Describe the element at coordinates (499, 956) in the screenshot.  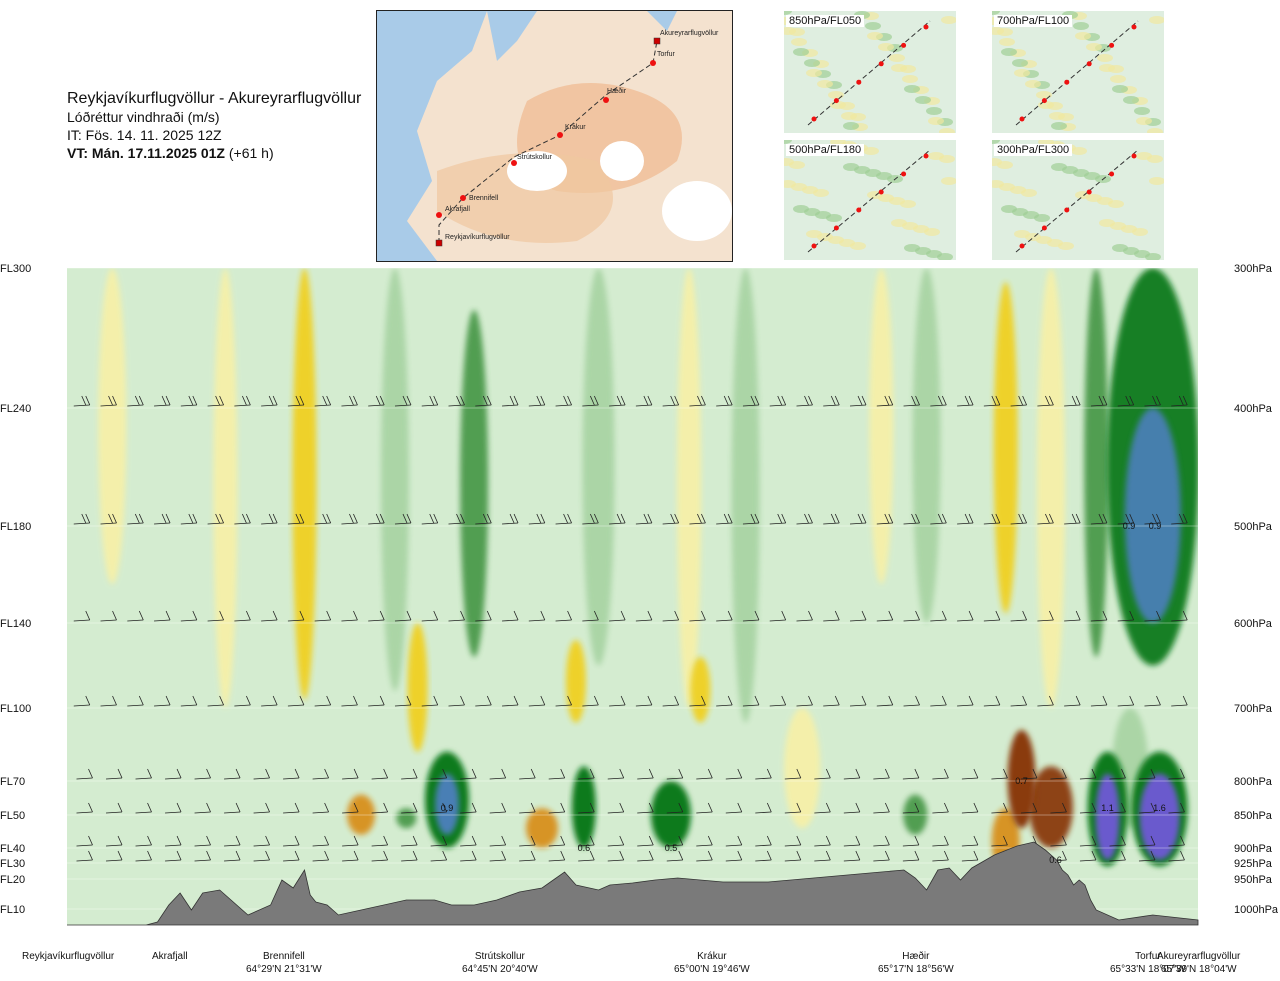
I see `location-name: Strútskollur` at that location.